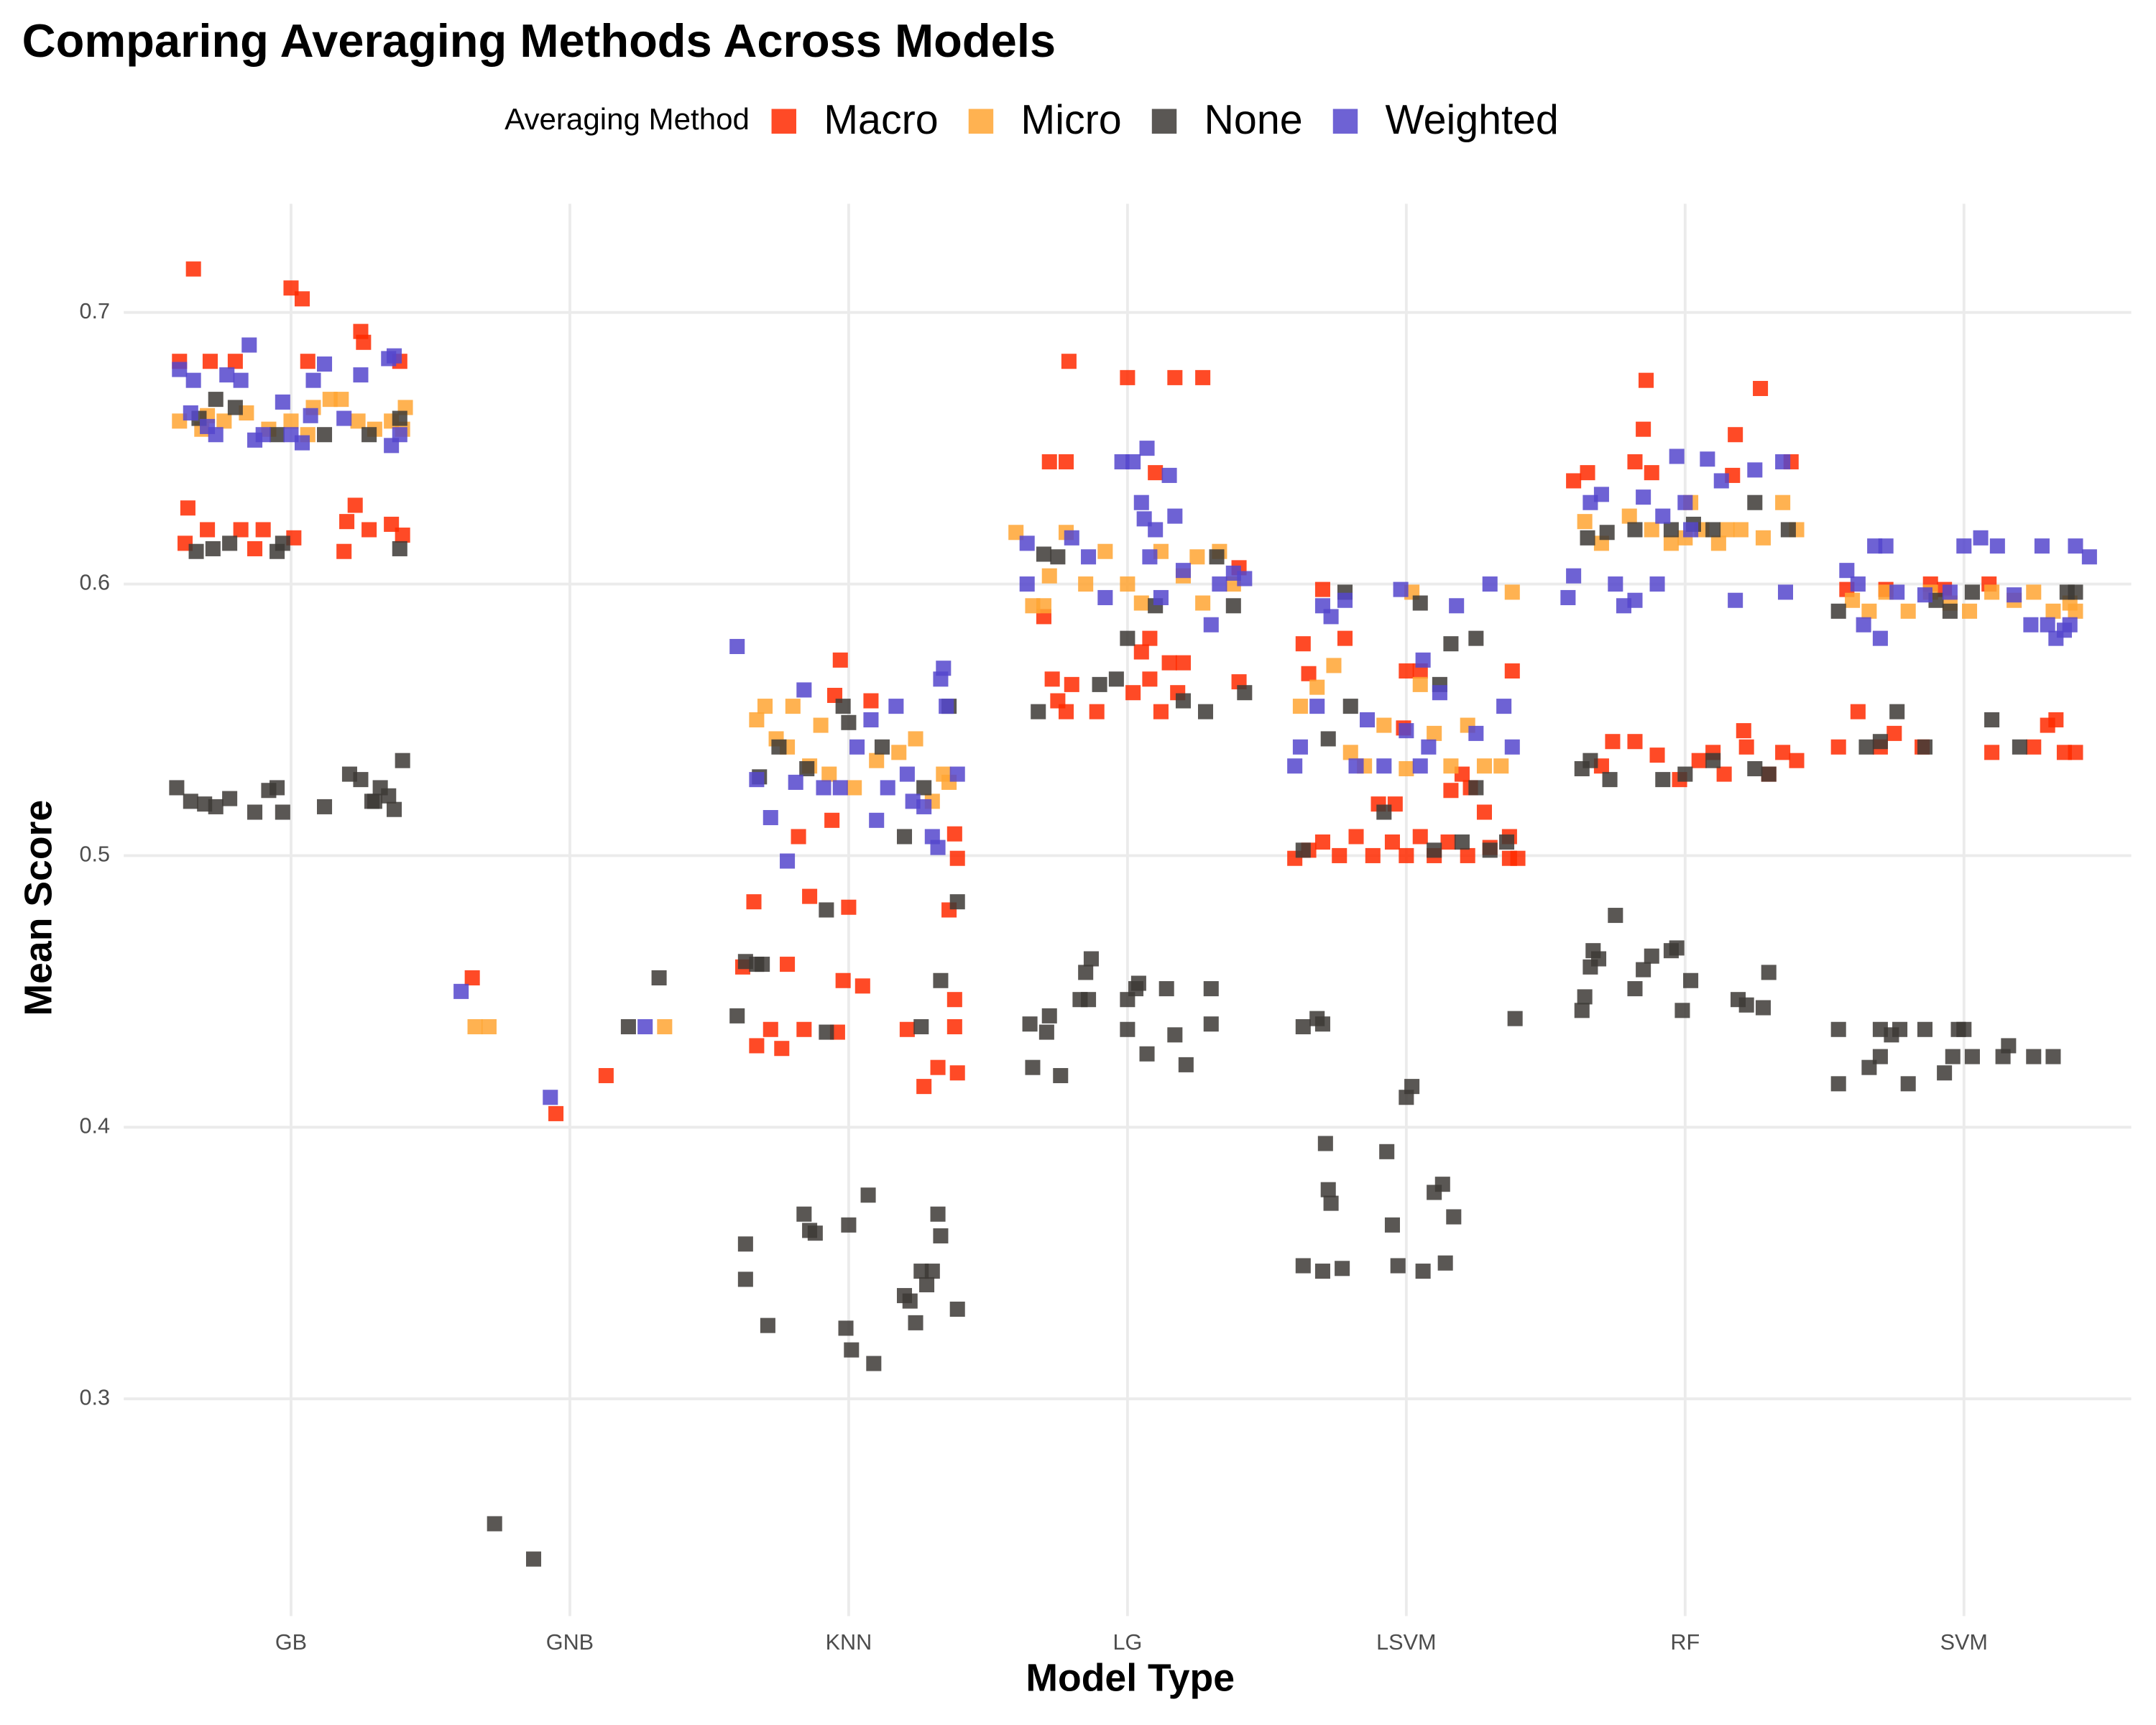 The image size is (2156, 1725). What do you see at coordinates (94, 1397) in the screenshot?
I see `y-tick-label: 0.3` at bounding box center [94, 1397].